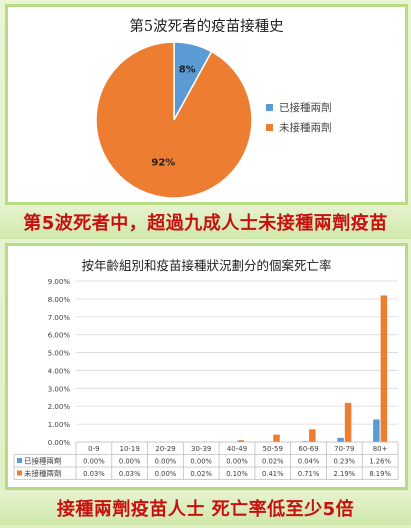 The height and width of the screenshot is (528, 411). What do you see at coordinates (43, 461) in the screenshot?
I see `table-series-name: 已接種兩劑` at bounding box center [43, 461].